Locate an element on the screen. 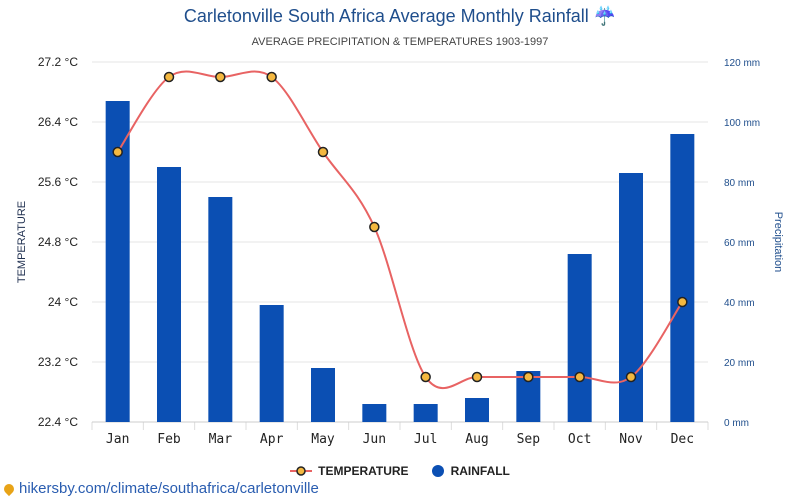  y-tick-right: 0 mm is located at coordinates (736, 423).